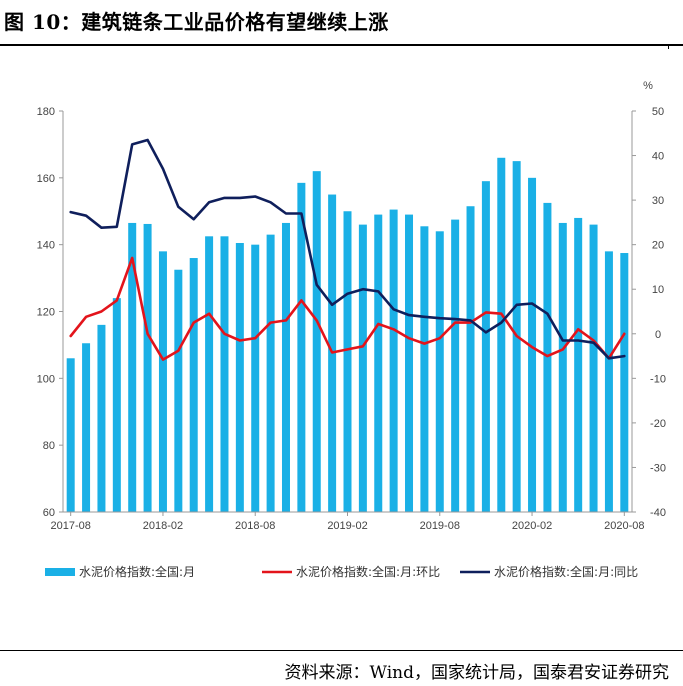 This screenshot has width=683, height=686. I want to click on right-tick-label: 40, so click(658, 157).